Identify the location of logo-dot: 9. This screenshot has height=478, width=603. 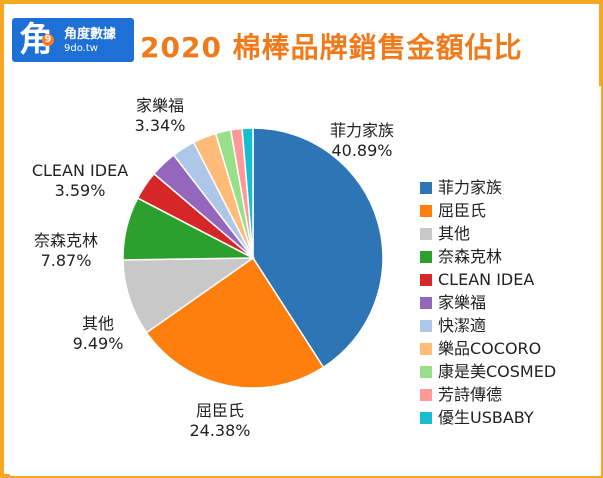
(48, 40).